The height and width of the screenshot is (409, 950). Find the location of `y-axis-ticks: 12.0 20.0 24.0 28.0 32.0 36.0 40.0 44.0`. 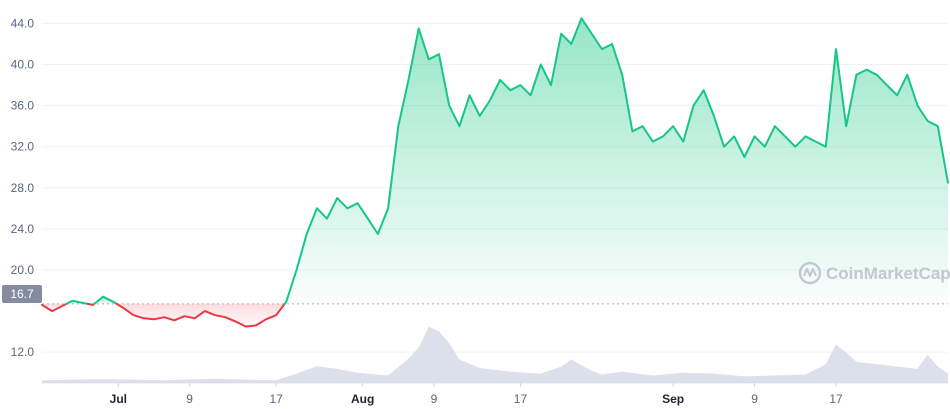

y-axis-ticks: 12.0 20.0 24.0 28.0 32.0 36.0 40.0 44.0 is located at coordinates (23, 187).